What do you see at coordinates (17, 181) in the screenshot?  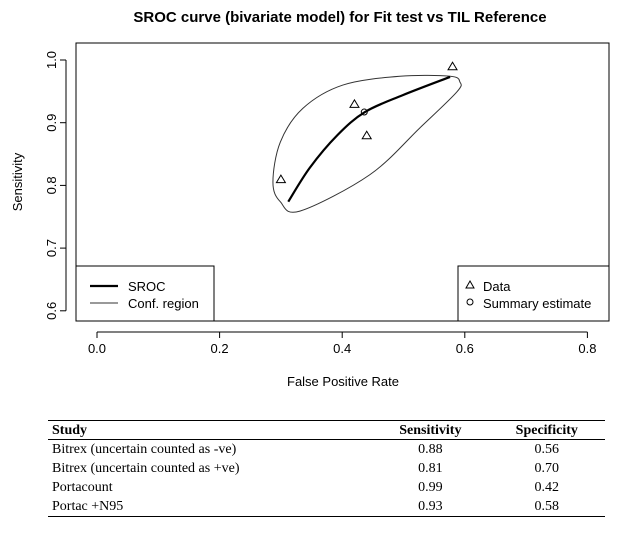 I see `y-axis-label: Sensitivity` at bounding box center [17, 181].